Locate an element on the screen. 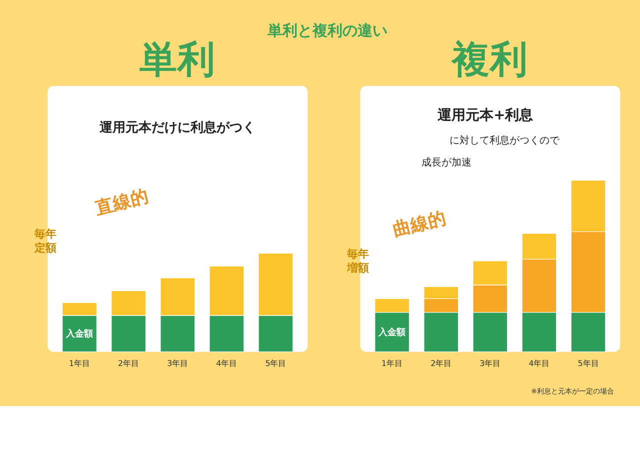  annotation: 曲線的 is located at coordinates (419, 225).